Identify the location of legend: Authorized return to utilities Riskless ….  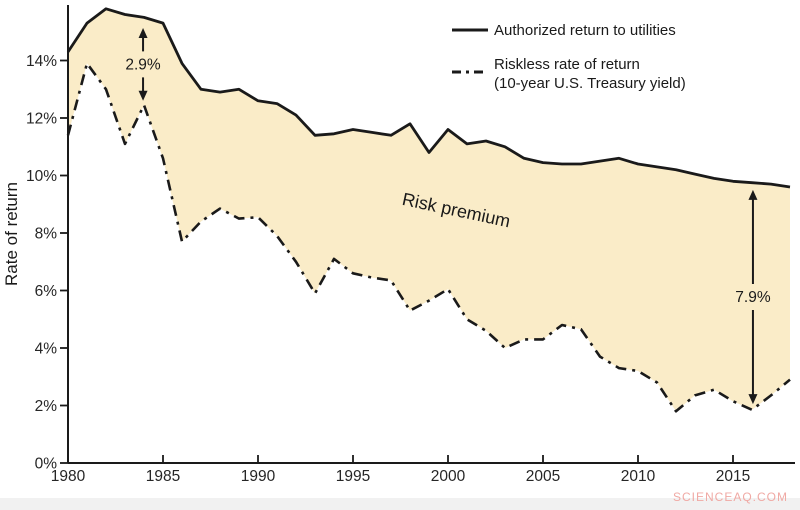
(569, 57).